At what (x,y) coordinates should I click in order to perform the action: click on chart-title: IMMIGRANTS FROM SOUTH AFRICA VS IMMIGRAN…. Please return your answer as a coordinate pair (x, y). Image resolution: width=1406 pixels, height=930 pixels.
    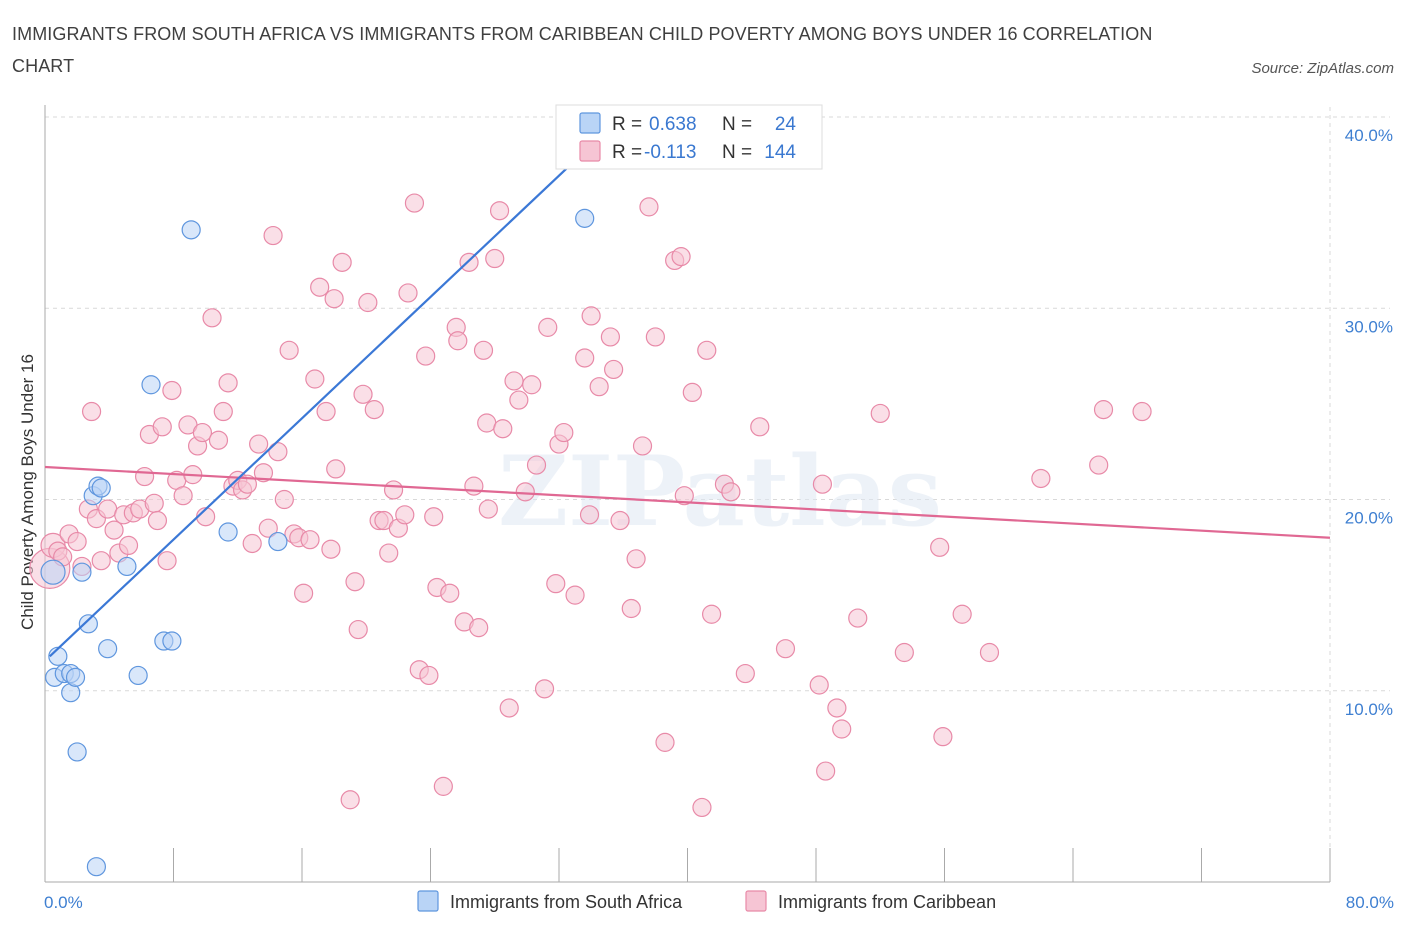
    Looking at the image, I should click on (582, 50).